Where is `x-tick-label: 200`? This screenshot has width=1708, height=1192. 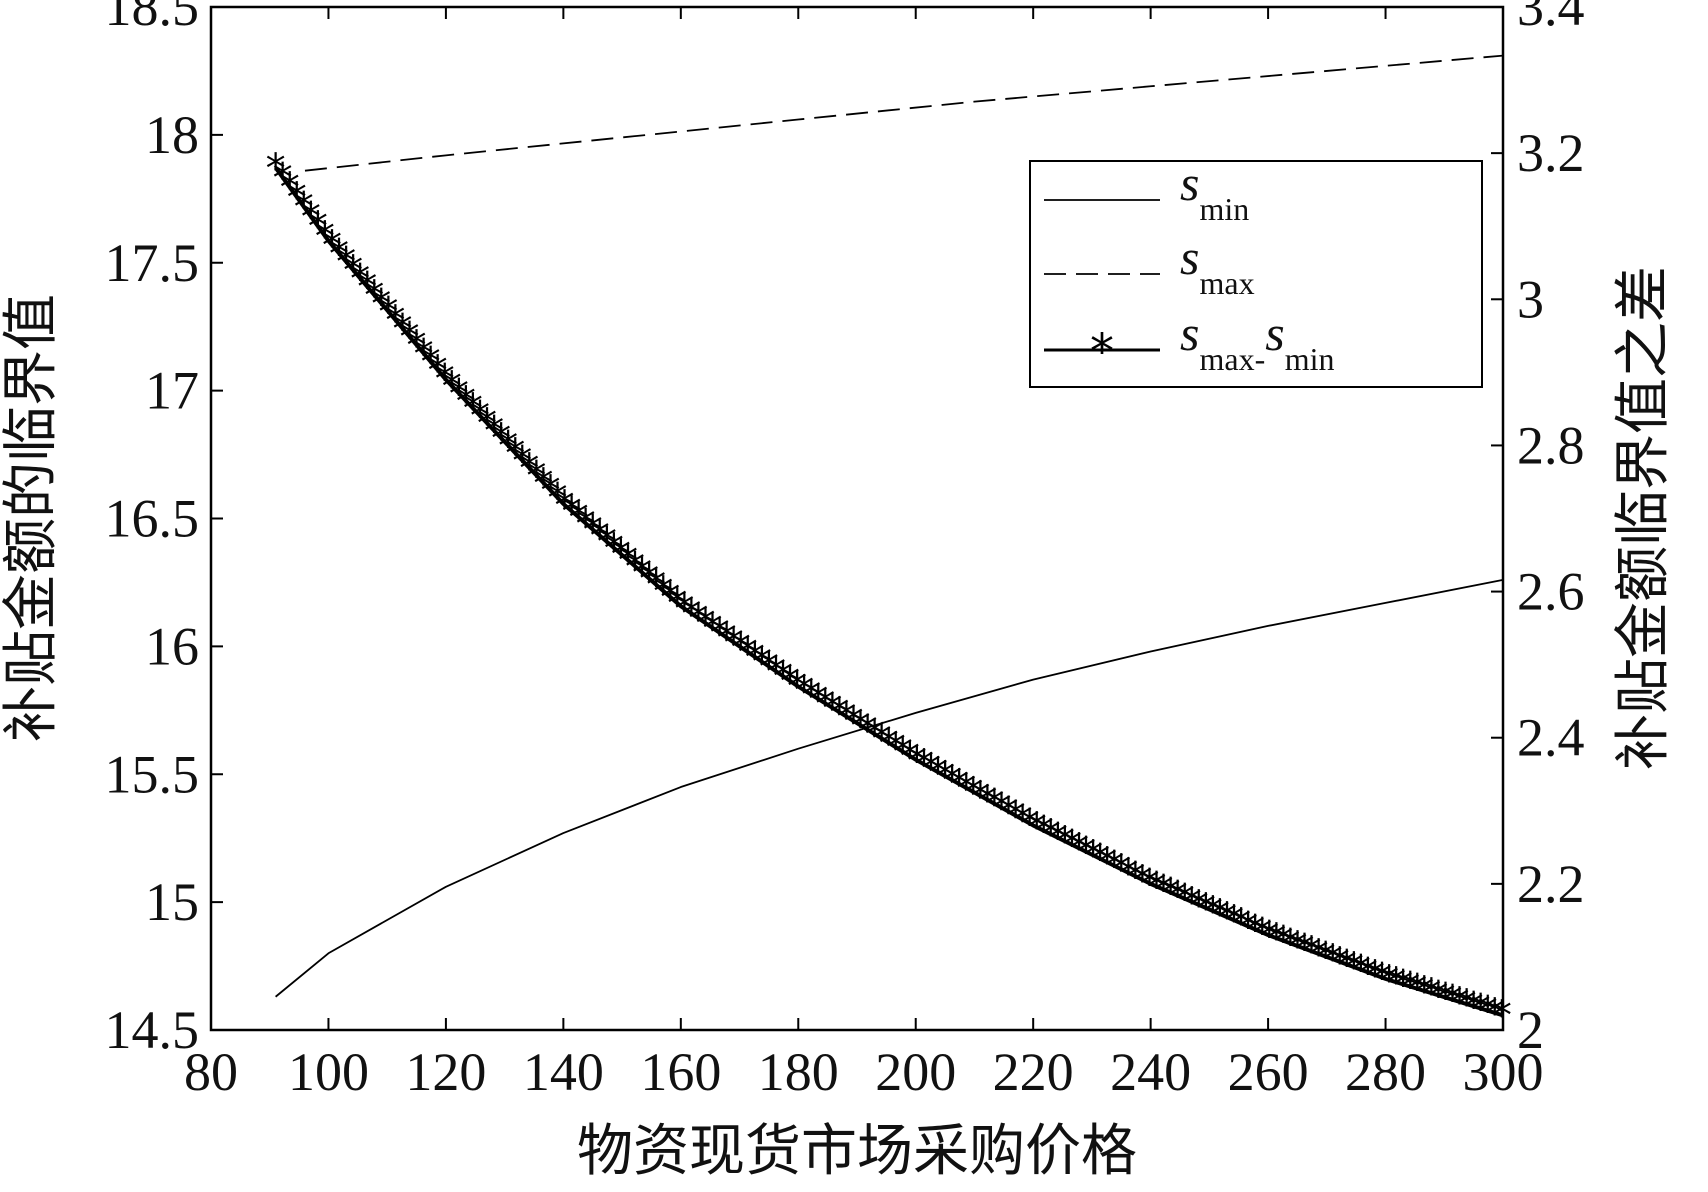
x-tick-label: 200 is located at coordinates (915, 1072).